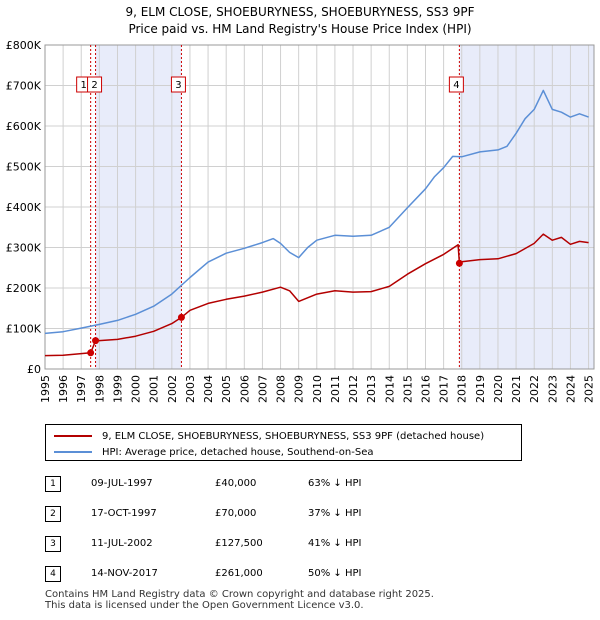  I want to click on y-tick-label: £700K, so click(24, 86).